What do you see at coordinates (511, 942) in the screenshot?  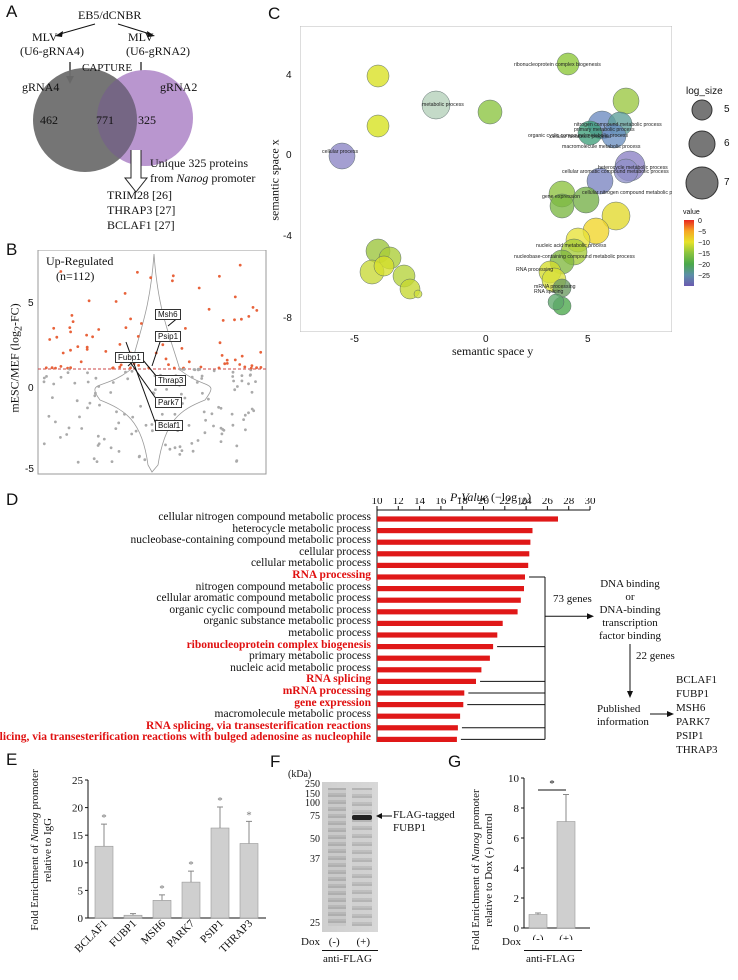 I see `dox-label-g: Dox` at bounding box center [511, 942].